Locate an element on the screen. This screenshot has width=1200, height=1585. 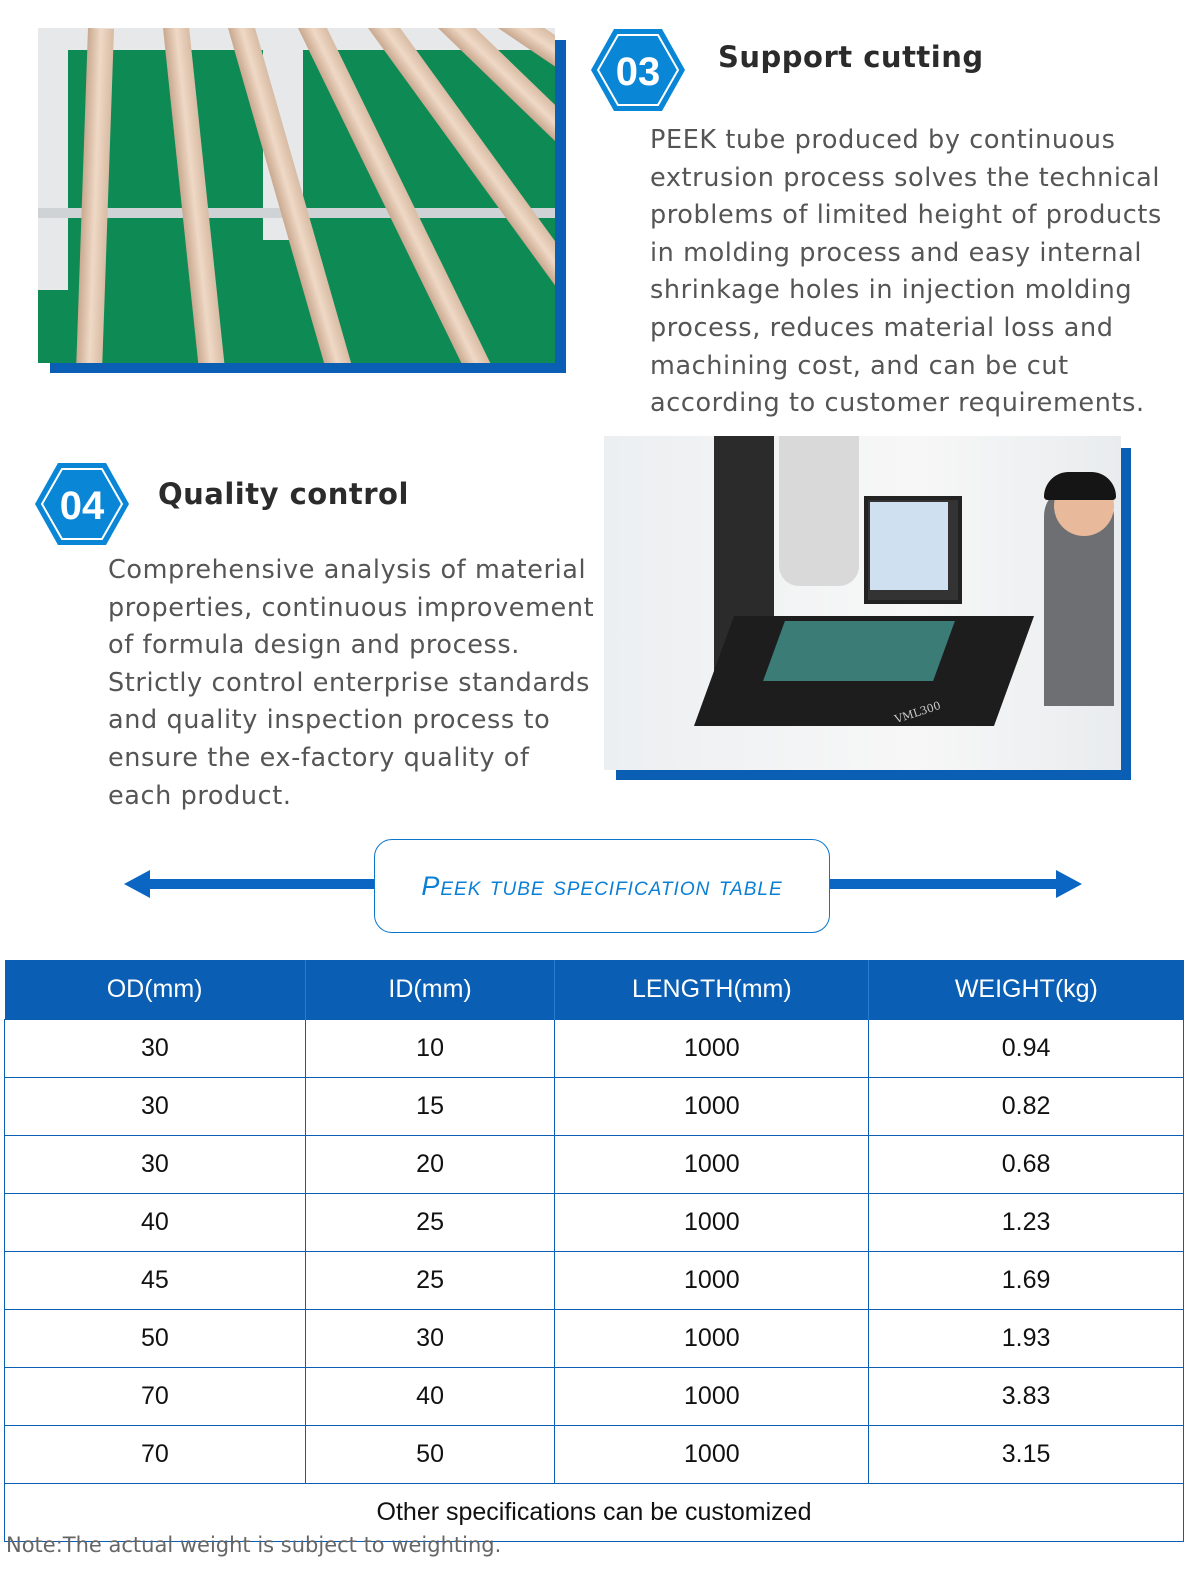
cell-id: 10 is located at coordinates (430, 1048).